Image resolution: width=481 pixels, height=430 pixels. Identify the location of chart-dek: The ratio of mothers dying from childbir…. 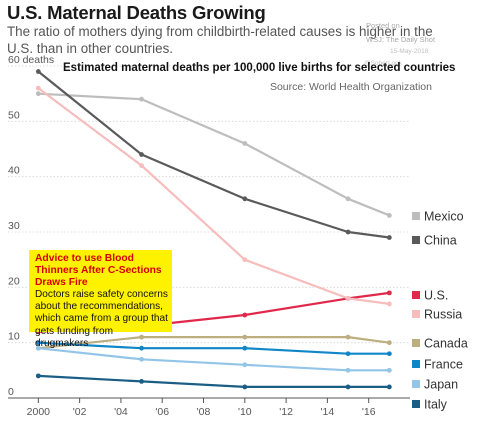
(220, 40).